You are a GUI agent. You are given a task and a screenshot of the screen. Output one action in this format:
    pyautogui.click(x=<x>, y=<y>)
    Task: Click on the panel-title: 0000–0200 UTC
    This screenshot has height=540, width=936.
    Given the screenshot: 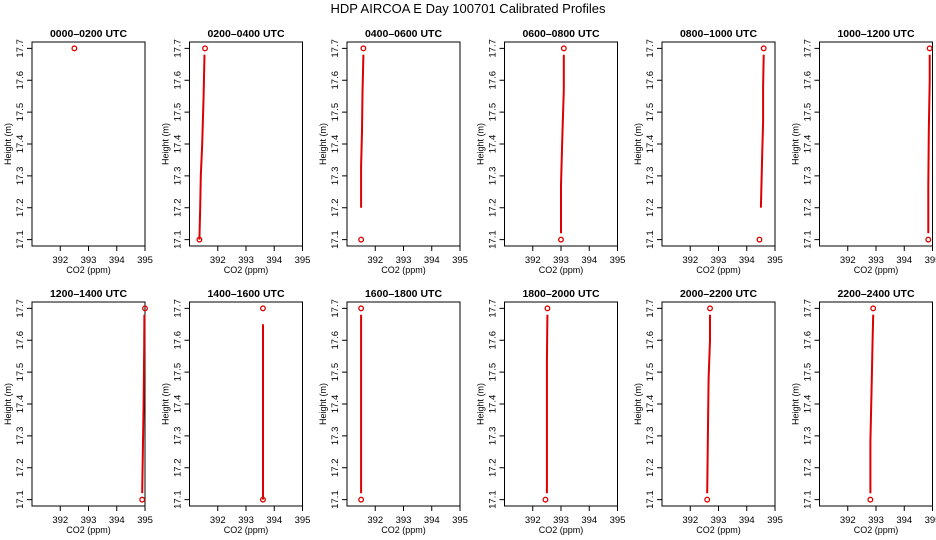 What is the action you would take?
    pyautogui.click(x=88, y=34)
    